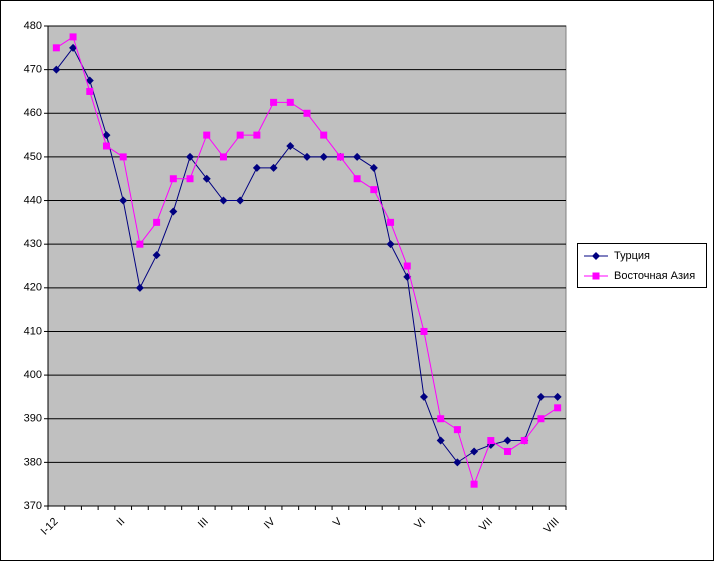 This screenshot has width=714, height=566. I want to click on y-tick-label: 370, so click(33, 506).